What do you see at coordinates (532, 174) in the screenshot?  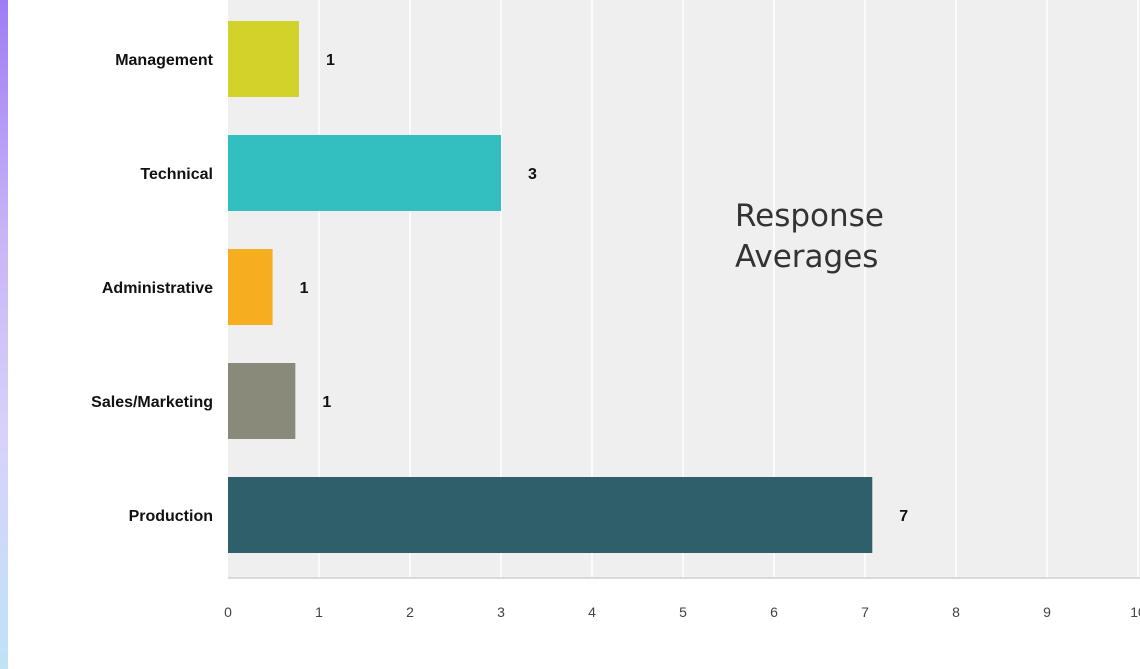 I see `data-label: 3` at bounding box center [532, 174].